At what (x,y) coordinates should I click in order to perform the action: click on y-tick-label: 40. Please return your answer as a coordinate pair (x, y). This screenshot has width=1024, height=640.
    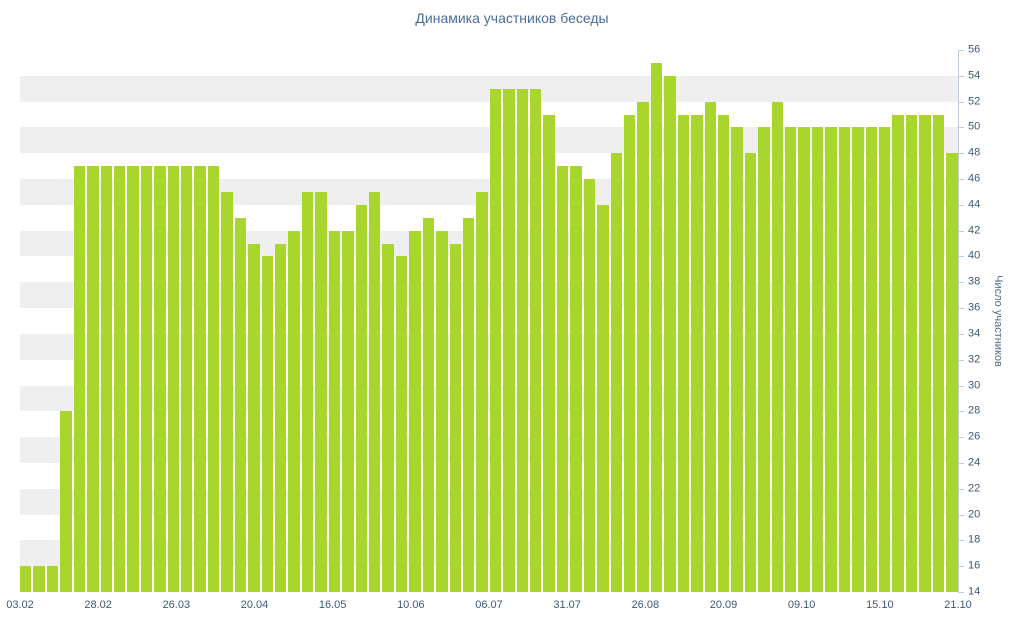
    Looking at the image, I should click on (974, 255).